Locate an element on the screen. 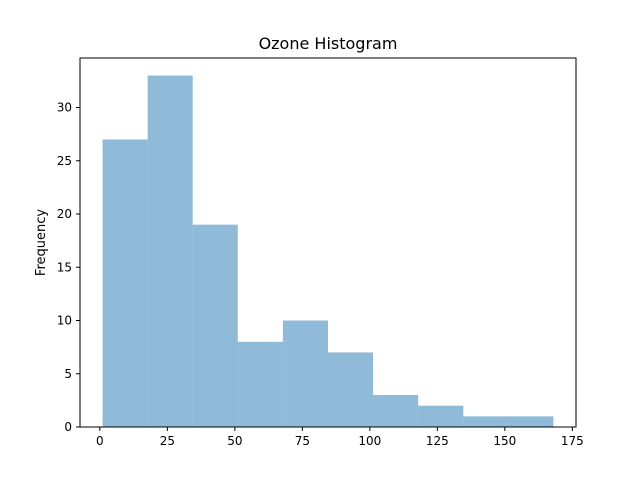 The image size is (640, 480). x-tick-label: 75 is located at coordinates (302, 441).